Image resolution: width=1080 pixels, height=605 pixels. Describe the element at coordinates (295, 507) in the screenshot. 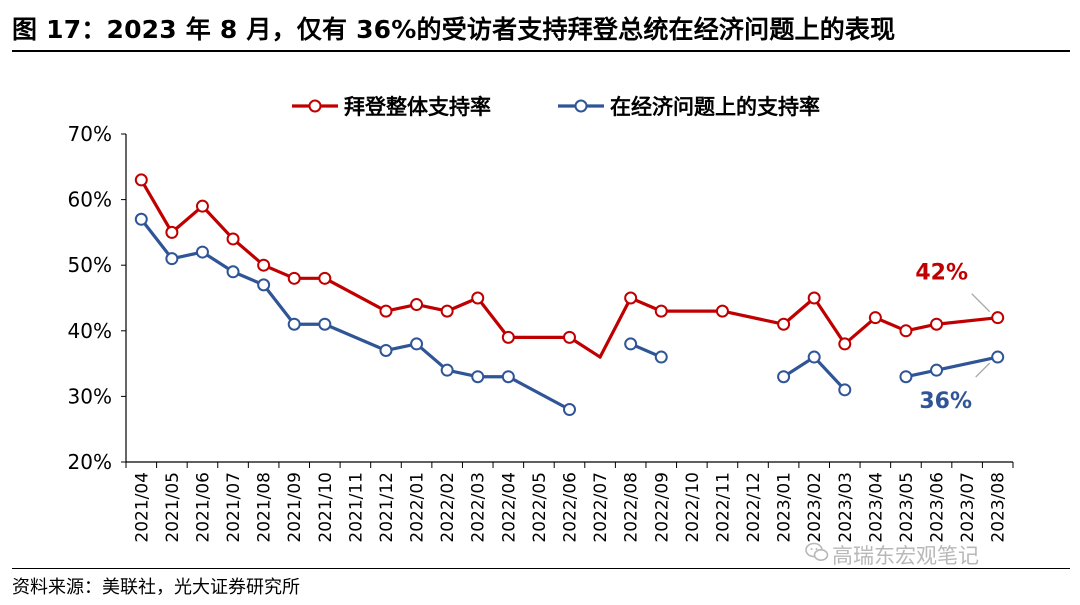

I see `x-tick-label: 2021/09` at that location.